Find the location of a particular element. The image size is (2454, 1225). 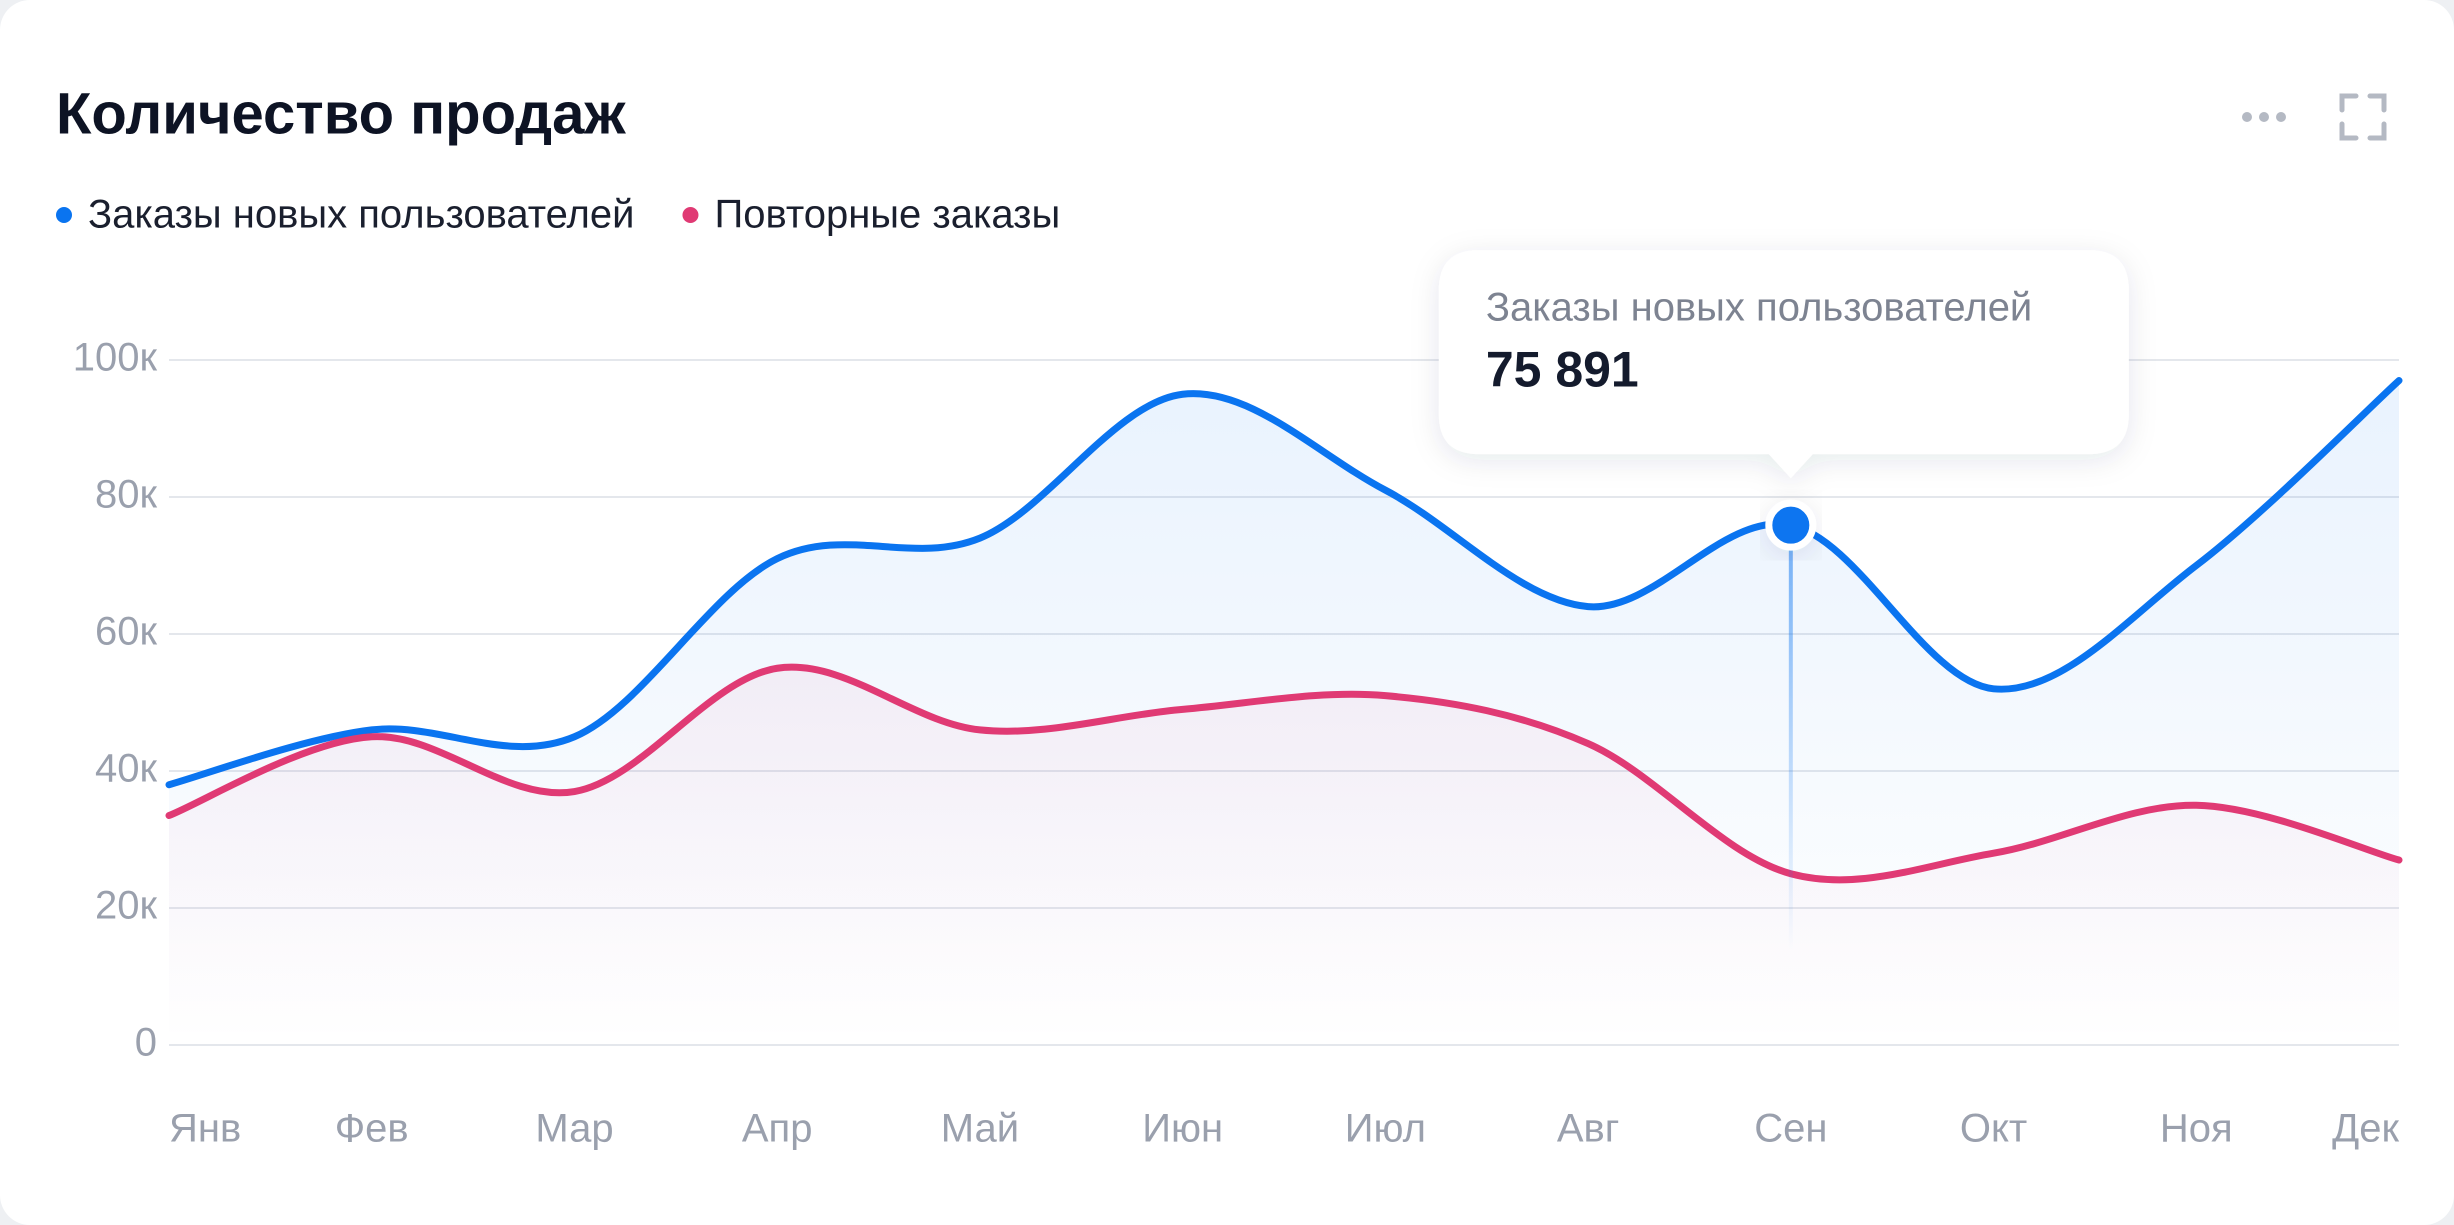

x-tick-label: Июл is located at coordinates (1385, 1129).